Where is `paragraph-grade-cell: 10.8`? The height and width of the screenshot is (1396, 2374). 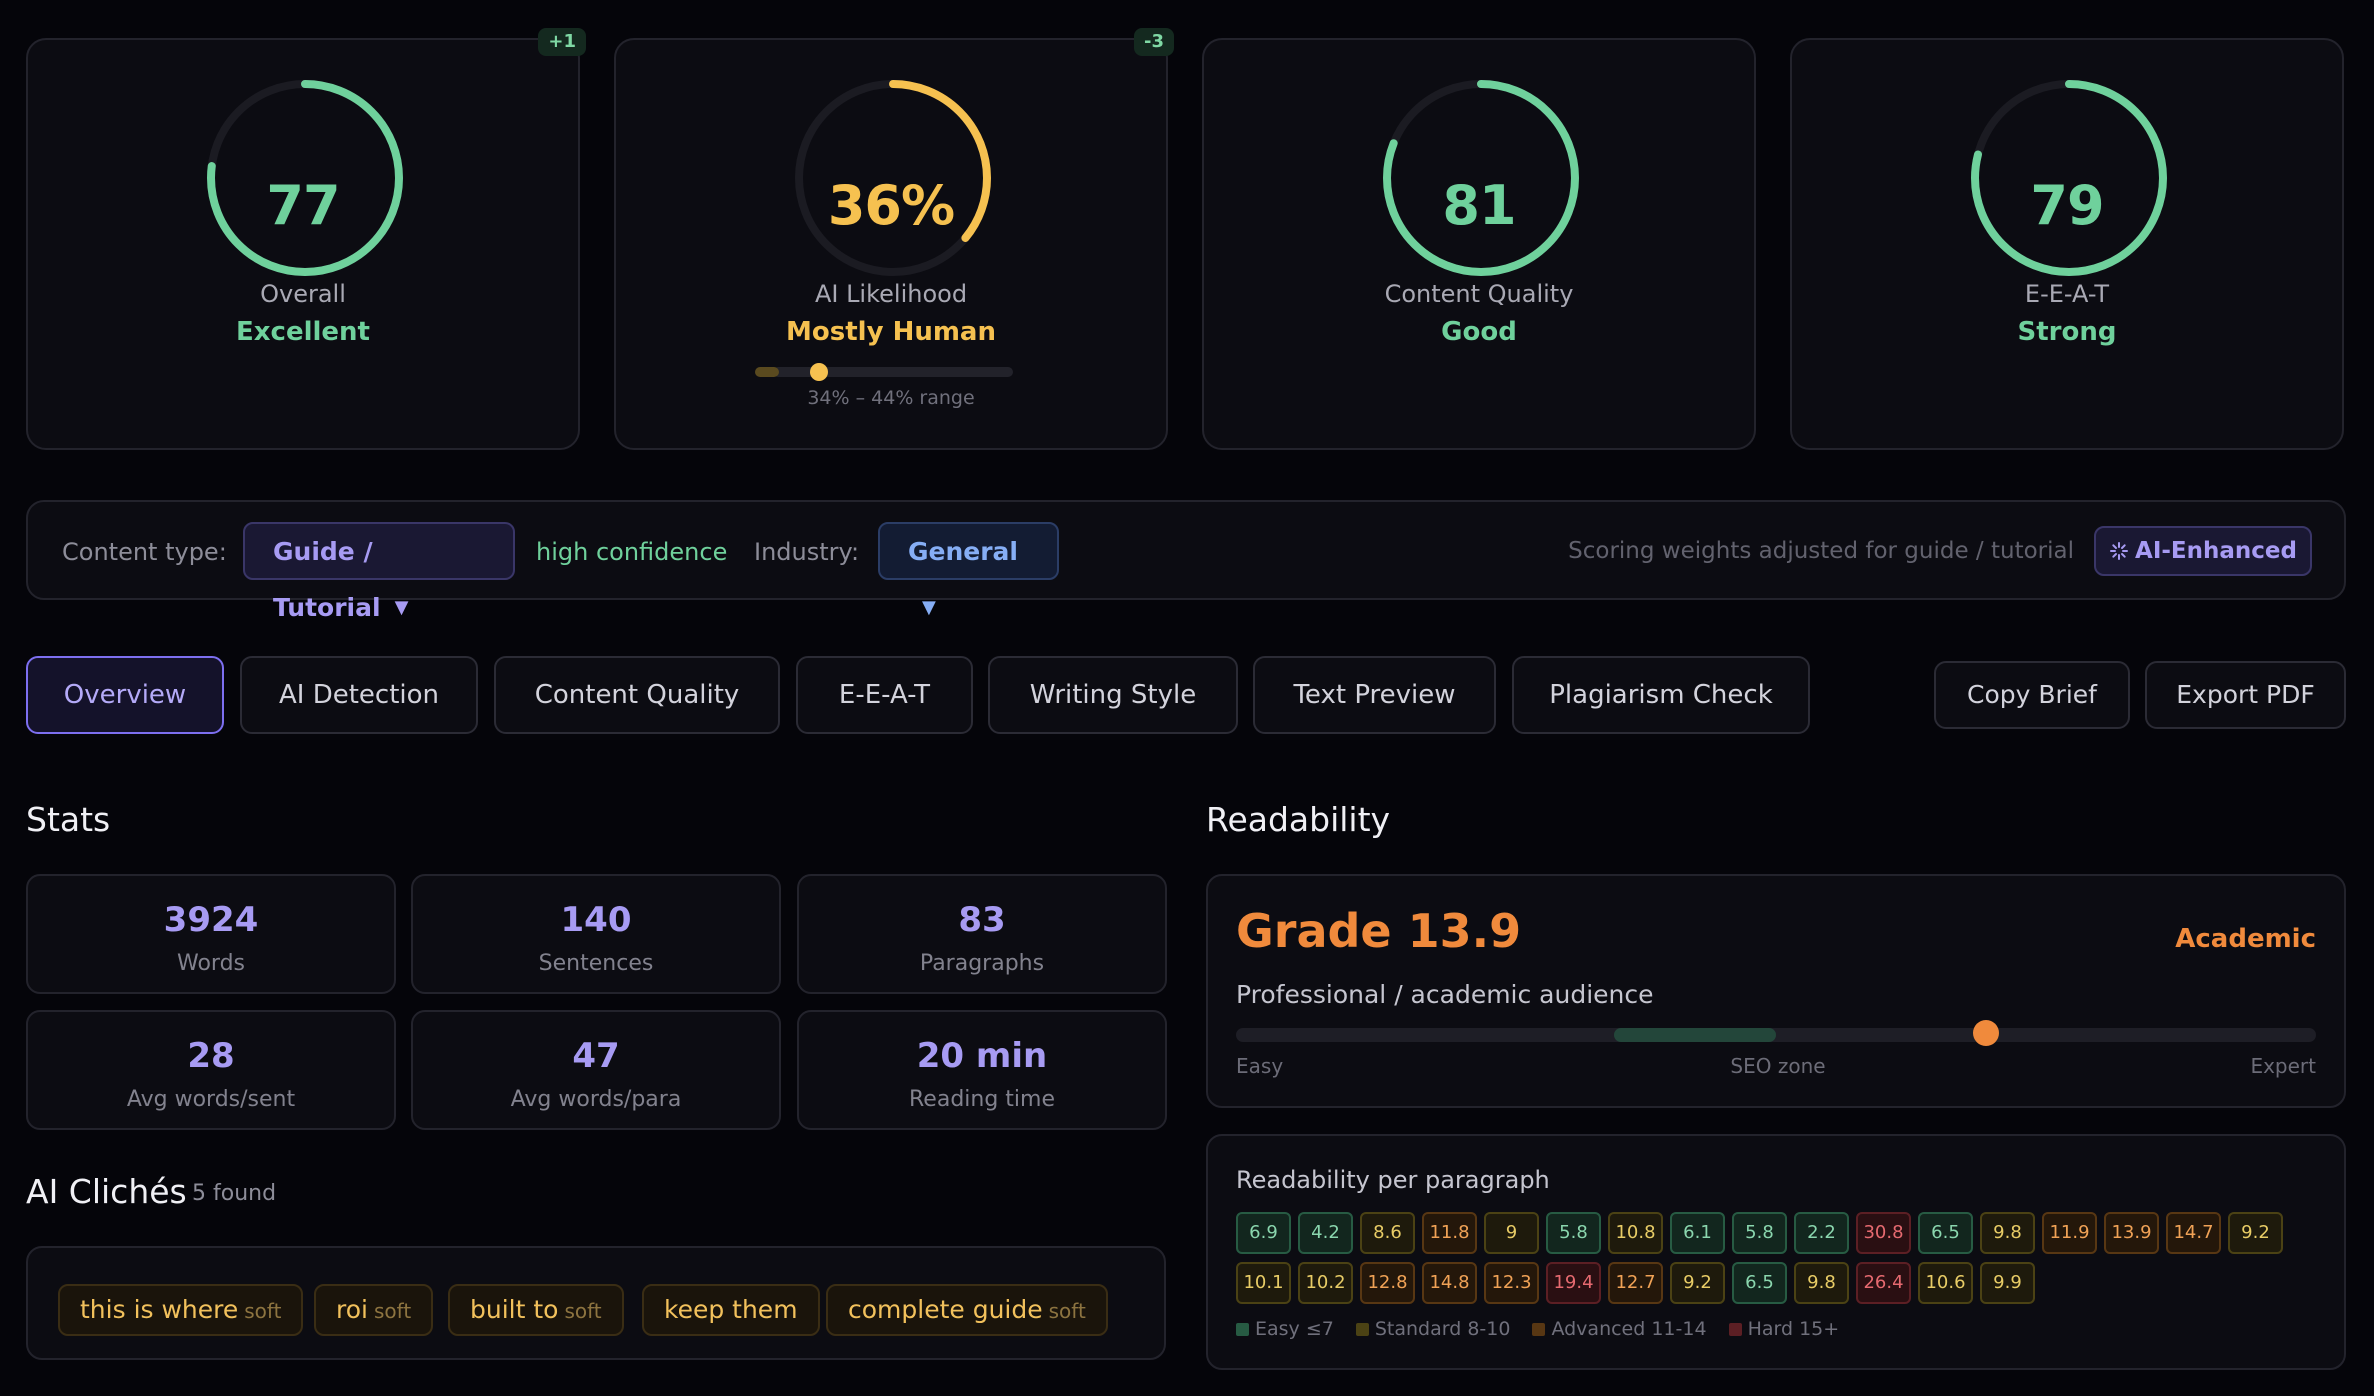
paragraph-grade-cell: 10.8 is located at coordinates (1635, 1233).